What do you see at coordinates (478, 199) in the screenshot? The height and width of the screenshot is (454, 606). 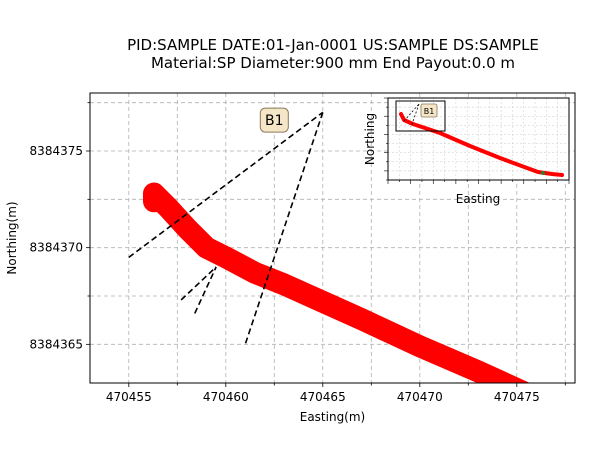 I see `inset-x-axis-label: Easting` at bounding box center [478, 199].